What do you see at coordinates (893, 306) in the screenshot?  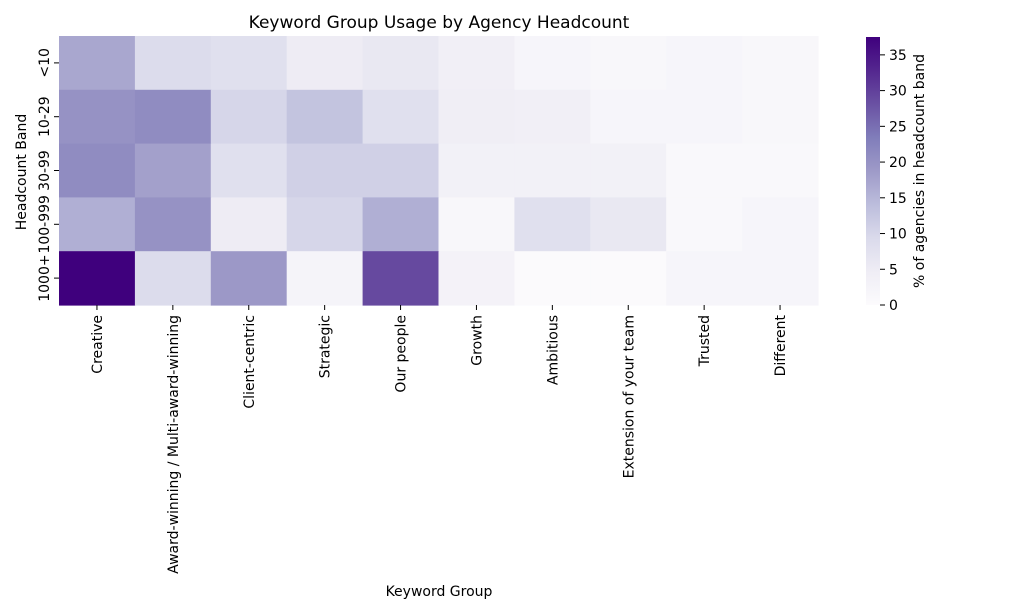 I see `colorbar-tick-label: 0` at bounding box center [893, 306].